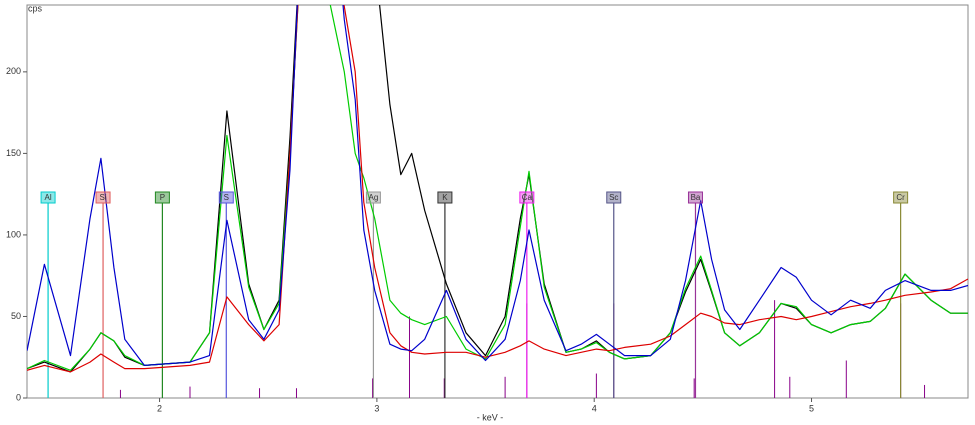 The height and width of the screenshot is (425, 975). Describe the element at coordinates (159, 408) in the screenshot. I see `x-tick-label: 2` at that location.